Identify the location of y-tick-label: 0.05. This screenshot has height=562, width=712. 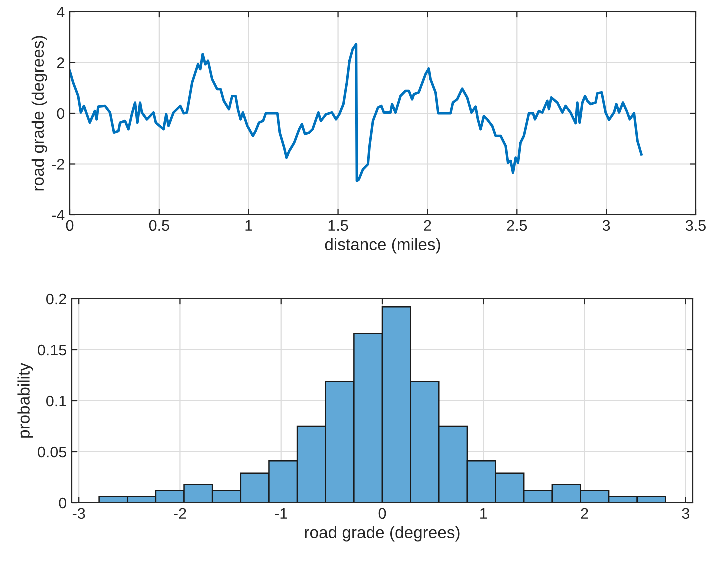
(52, 452).